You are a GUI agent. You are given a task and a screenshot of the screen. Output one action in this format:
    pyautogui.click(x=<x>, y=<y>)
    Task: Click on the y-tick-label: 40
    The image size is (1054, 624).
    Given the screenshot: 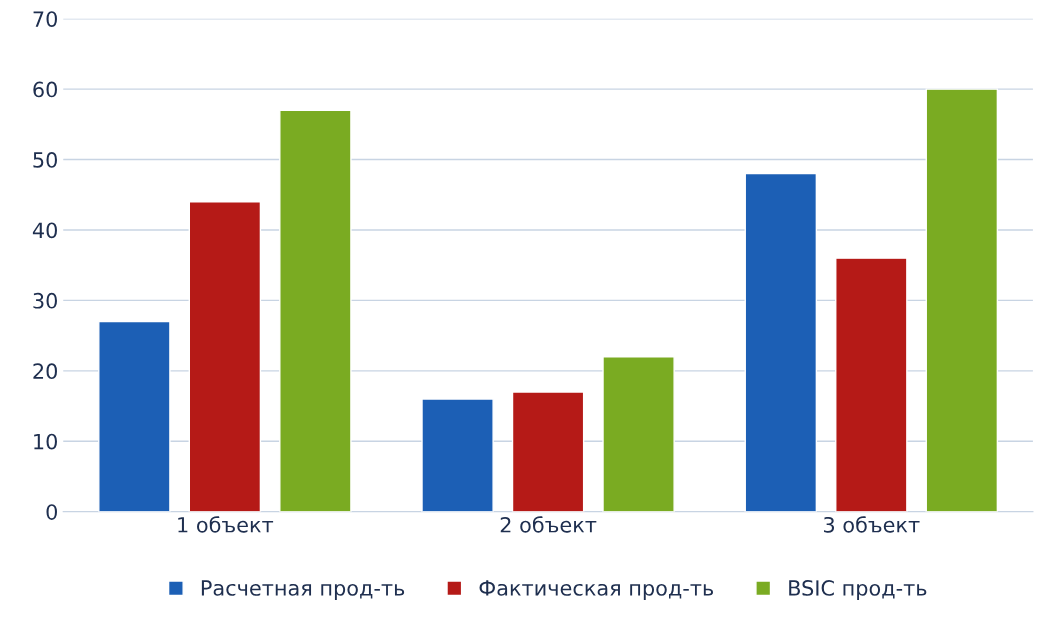 What is the action you would take?
    pyautogui.click(x=44, y=230)
    